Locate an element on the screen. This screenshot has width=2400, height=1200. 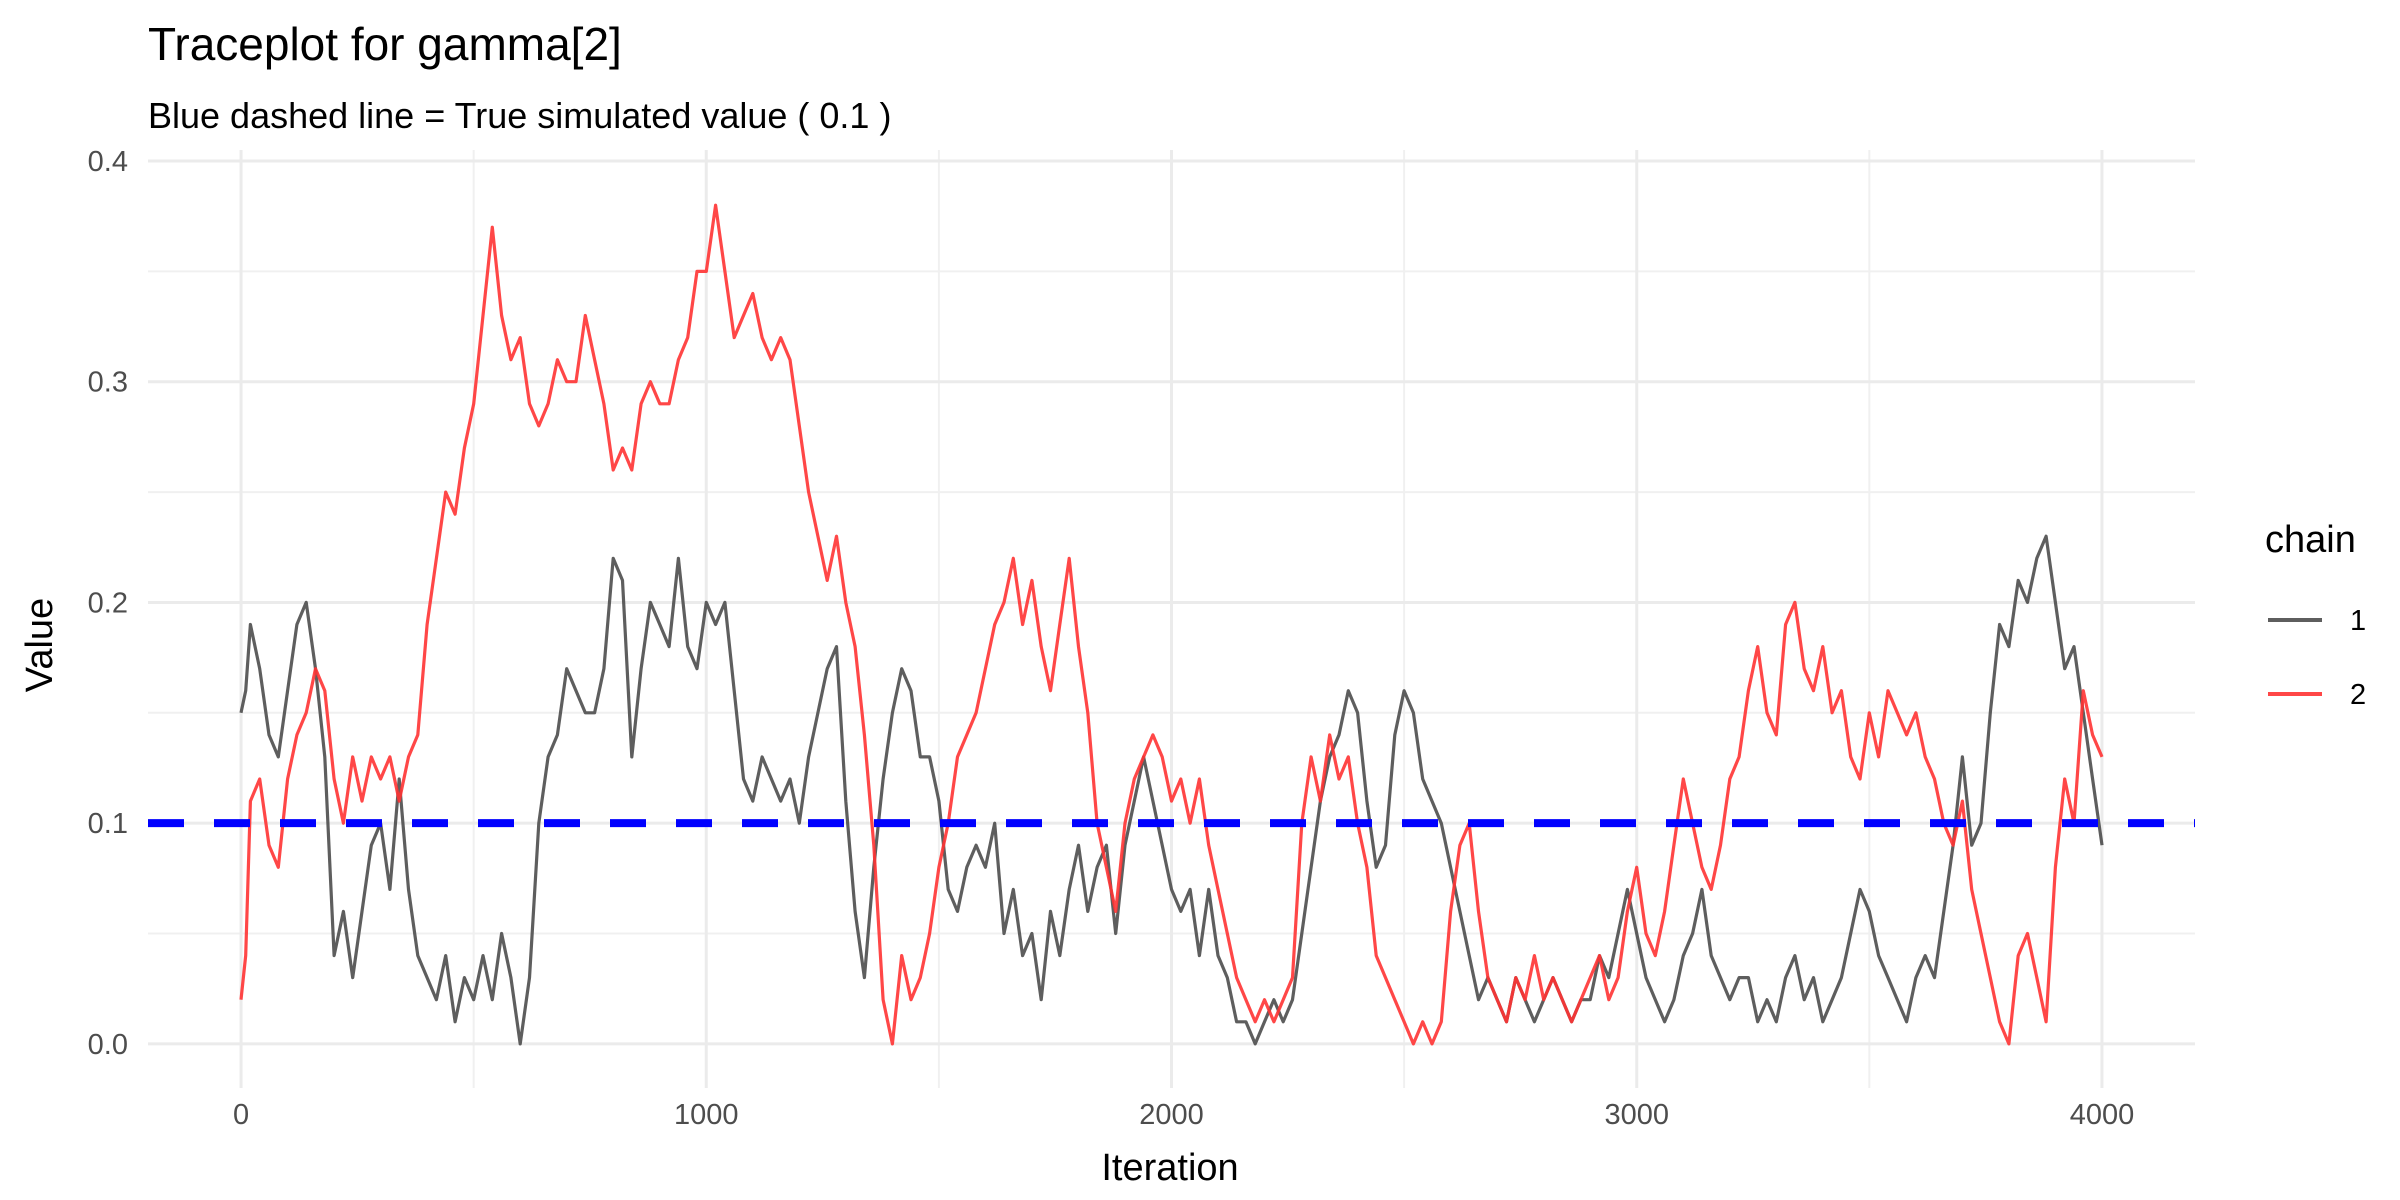
legend: chain 12 is located at coordinates (2315, 615).